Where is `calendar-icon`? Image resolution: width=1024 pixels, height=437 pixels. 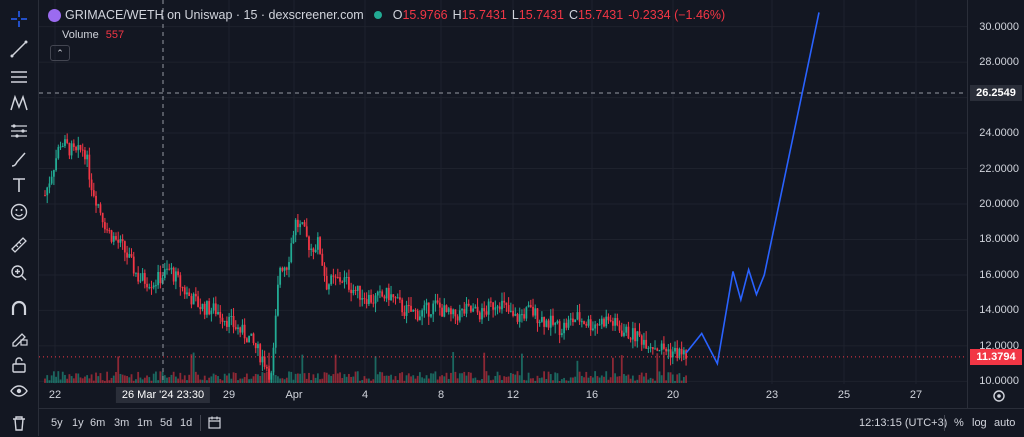
calendar-icon is located at coordinates (214, 422).